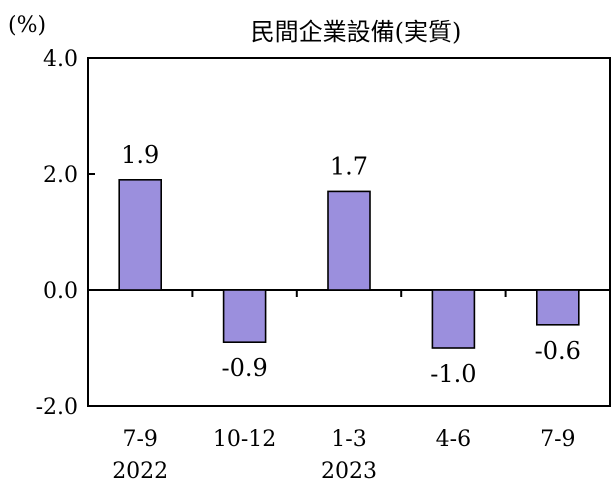 Image resolution: width=616 pixels, height=490 pixels. What do you see at coordinates (453, 374) in the screenshot?
I see `data-label: -1.0` at bounding box center [453, 374].